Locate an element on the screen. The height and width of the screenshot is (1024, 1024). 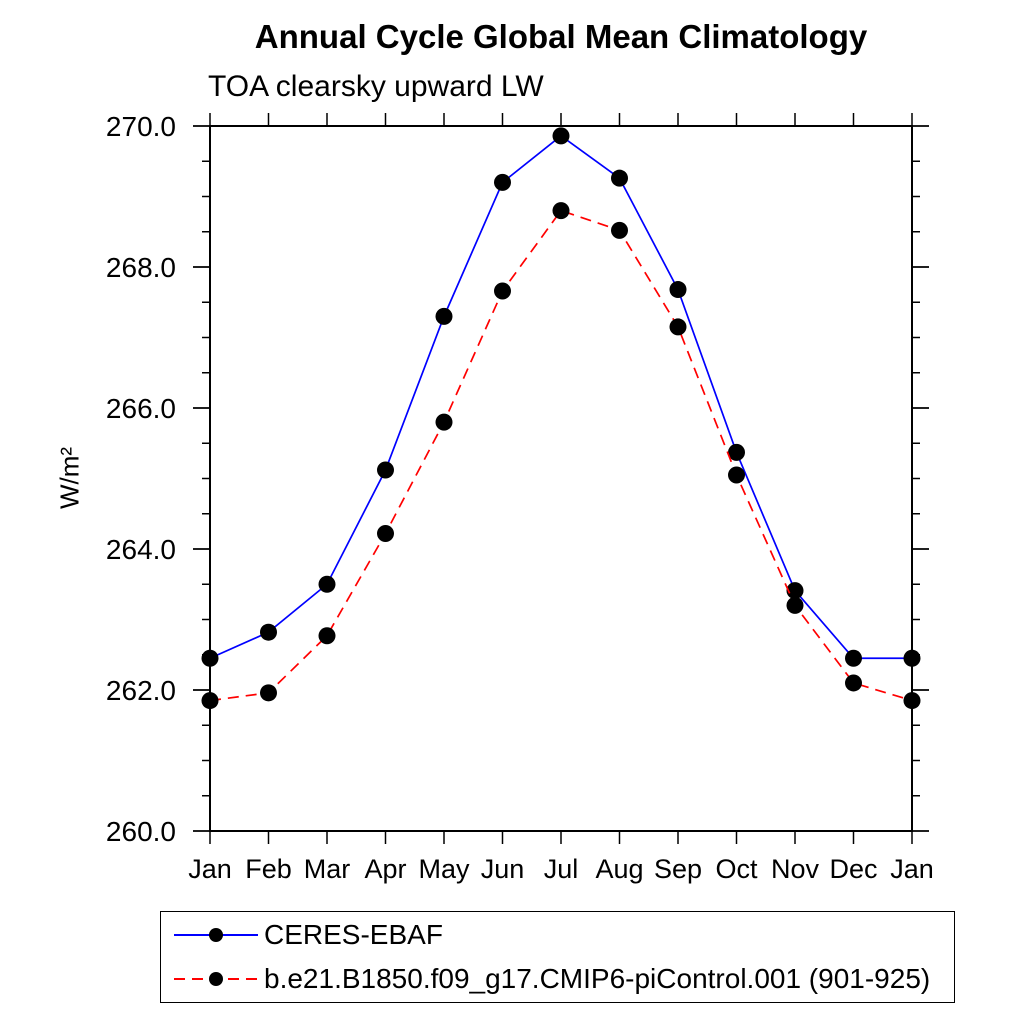
x-axis-tick-label: Sep is located at coordinates (678, 869).